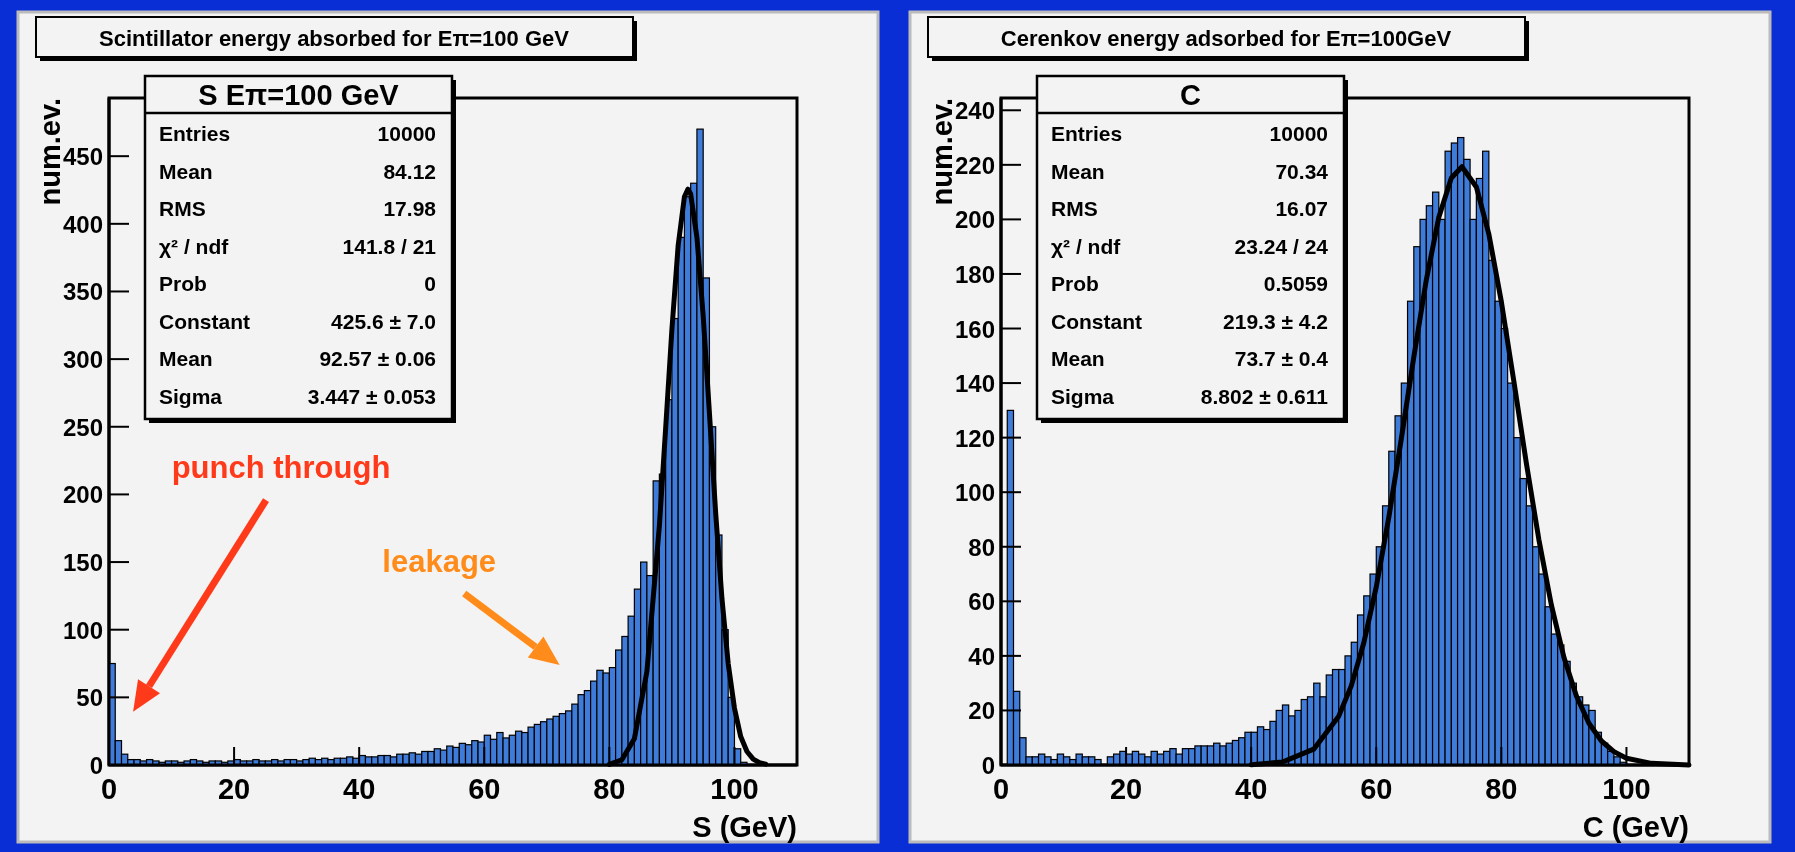  I want to click on y-tick-label: 50, so click(89, 698).